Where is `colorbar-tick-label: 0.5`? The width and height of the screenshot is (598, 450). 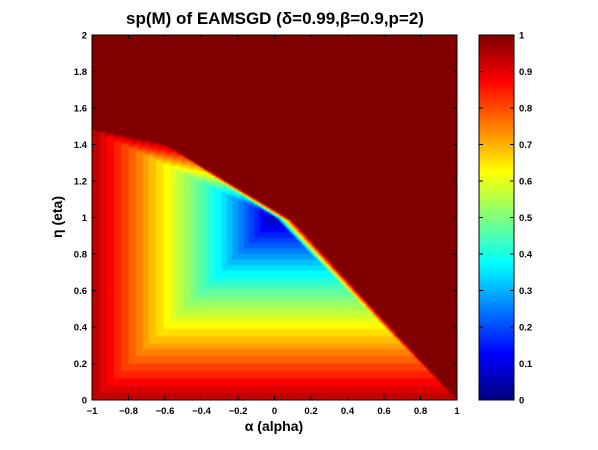 colorbar-tick-label: 0.5 is located at coordinates (526, 218).